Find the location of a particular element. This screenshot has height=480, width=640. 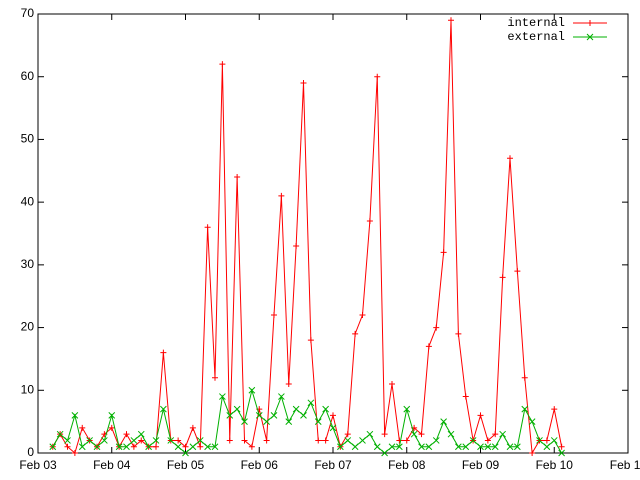

x-tick-label: Feb 08 is located at coordinates (407, 465).